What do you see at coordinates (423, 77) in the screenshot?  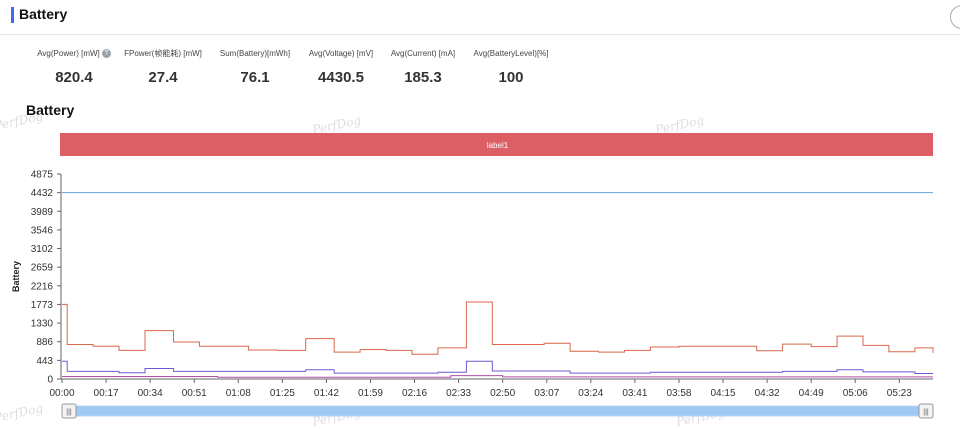 I see `stat-value: 185.3` at bounding box center [423, 77].